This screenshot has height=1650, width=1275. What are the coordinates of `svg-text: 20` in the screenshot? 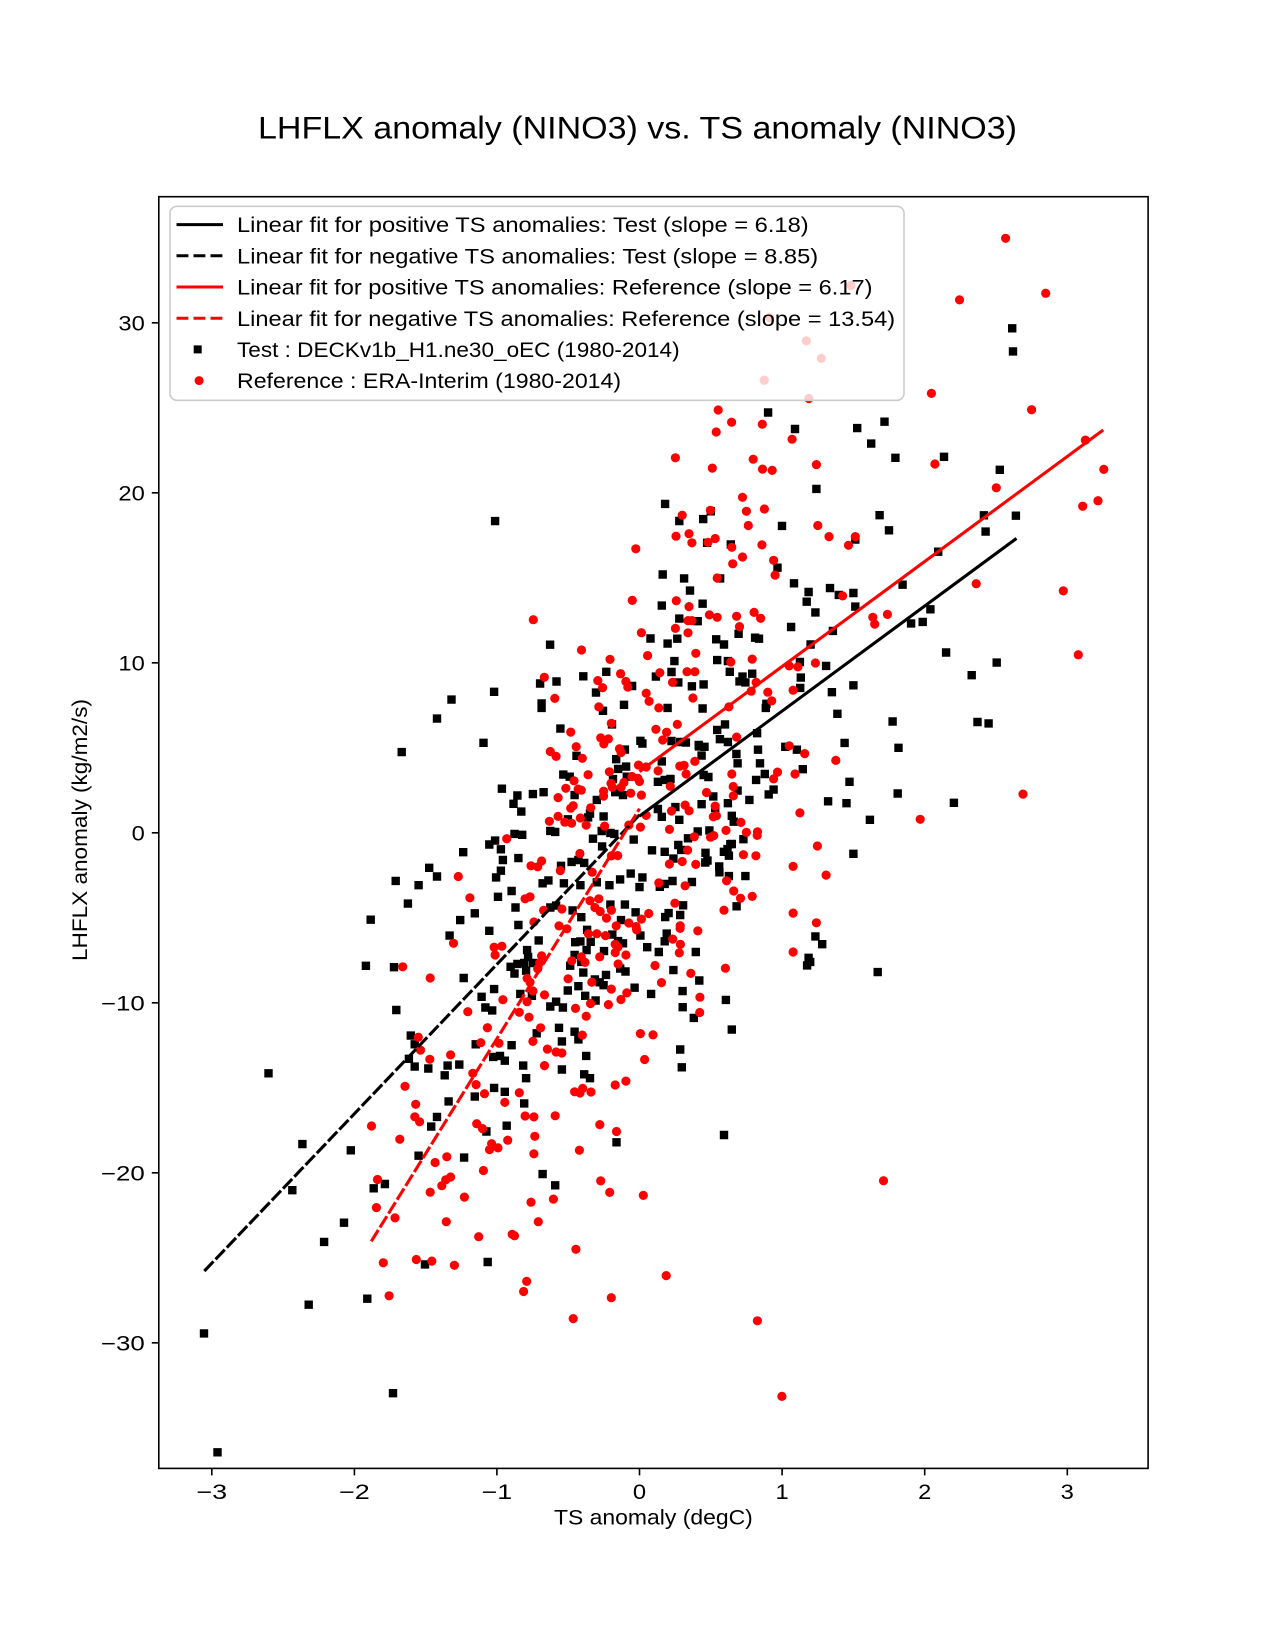 It's located at (131, 493).